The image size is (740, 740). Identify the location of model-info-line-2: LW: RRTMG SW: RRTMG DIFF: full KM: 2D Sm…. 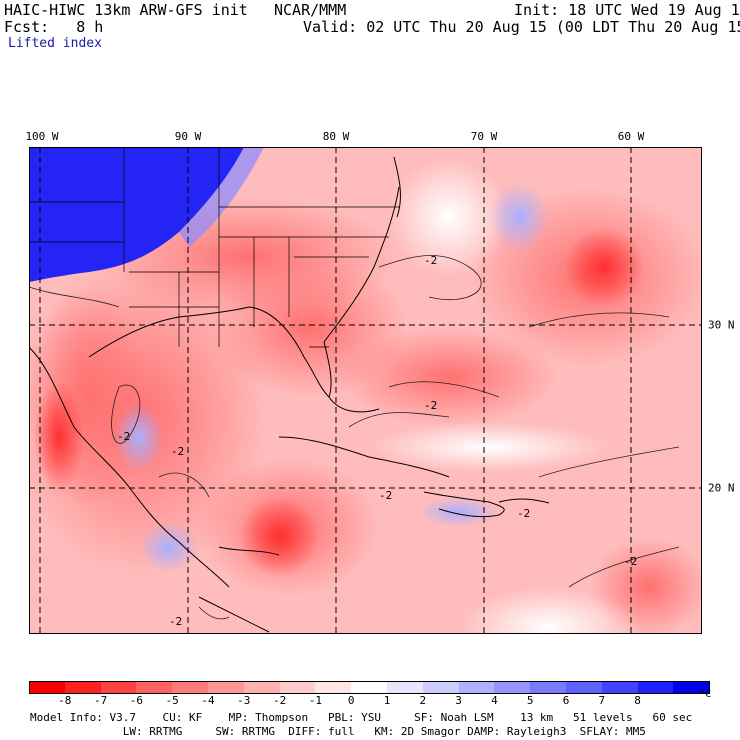
(338, 731).